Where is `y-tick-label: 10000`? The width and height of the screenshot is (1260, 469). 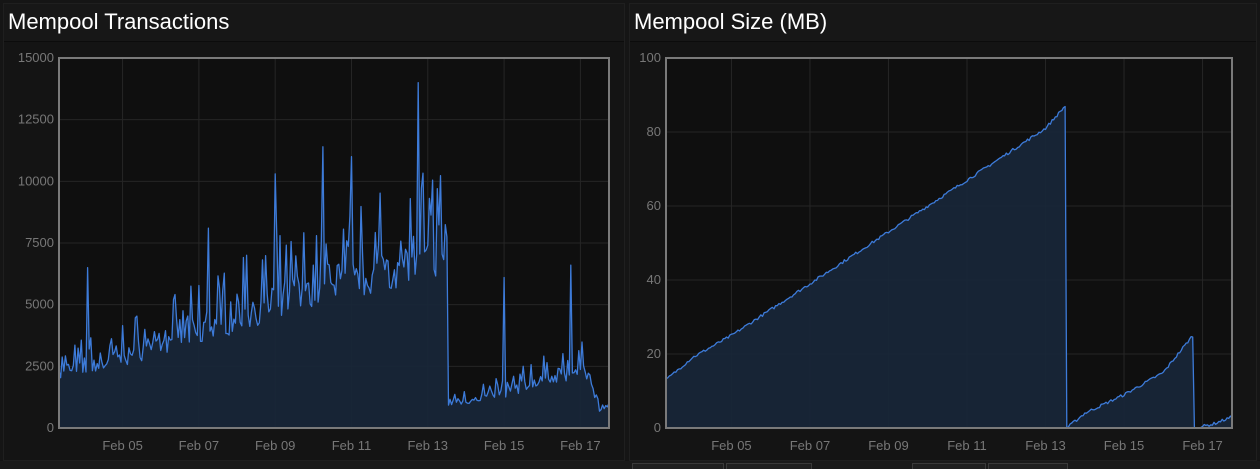
y-tick-label: 10000 is located at coordinates (36, 180).